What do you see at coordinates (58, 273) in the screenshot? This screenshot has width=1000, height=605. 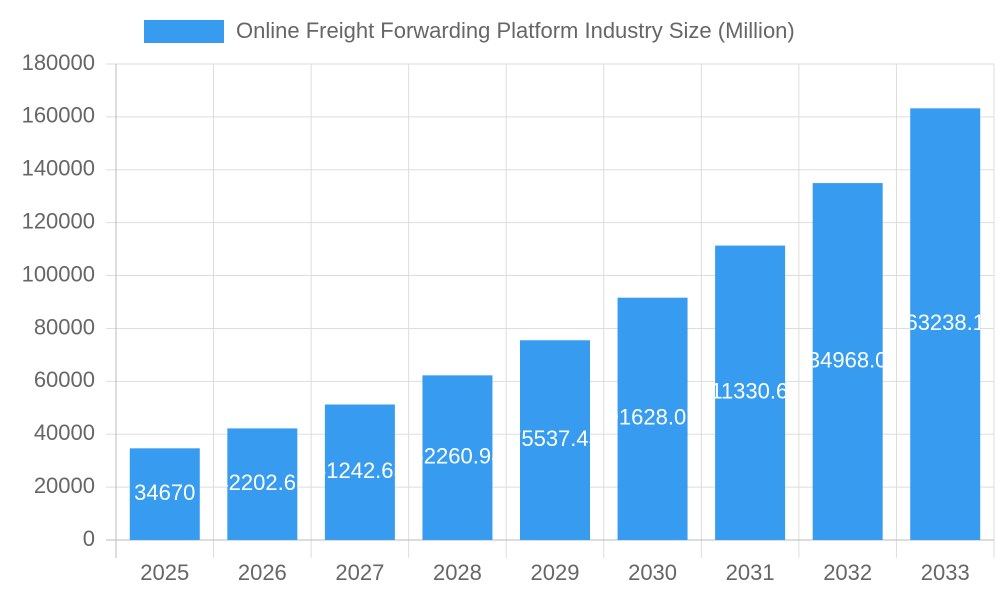 I see `y-tick-label: 100000` at bounding box center [58, 273].